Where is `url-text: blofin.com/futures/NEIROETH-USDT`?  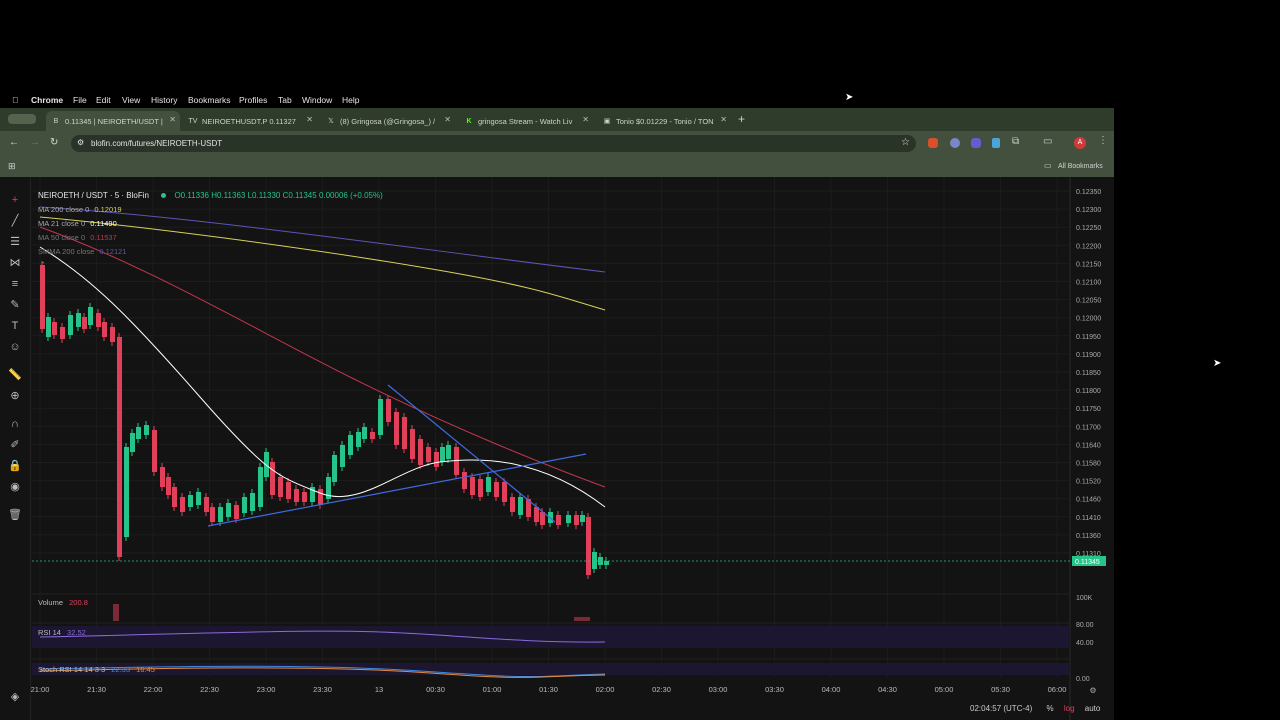 url-text: blofin.com/futures/NEIROETH-USDT is located at coordinates (157, 143).